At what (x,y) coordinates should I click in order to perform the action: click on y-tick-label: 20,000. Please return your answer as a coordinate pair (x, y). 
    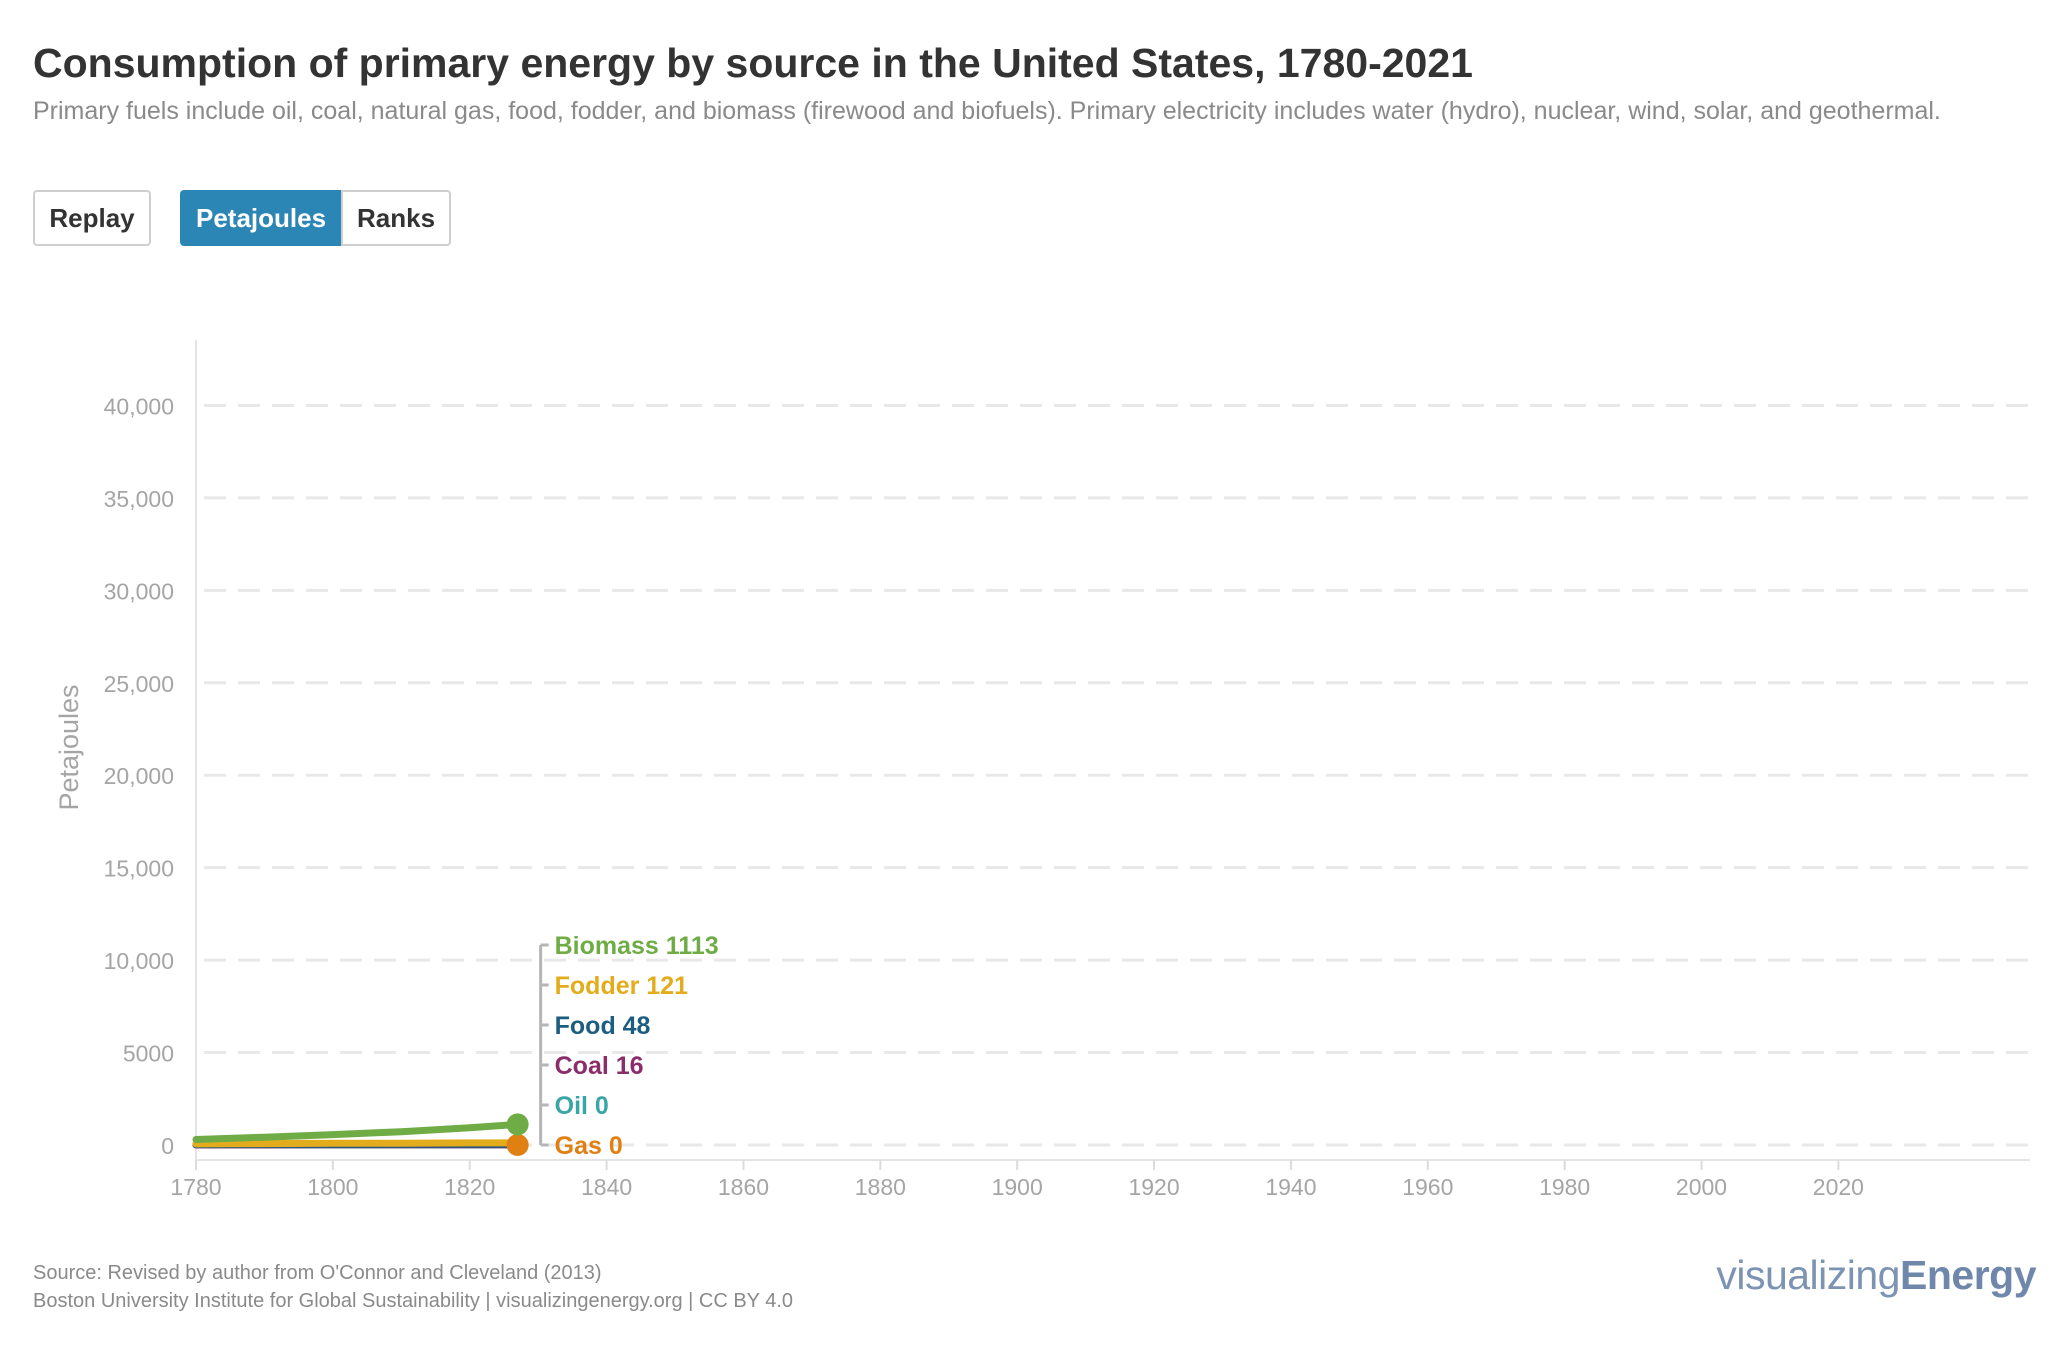
    Looking at the image, I should click on (139, 776).